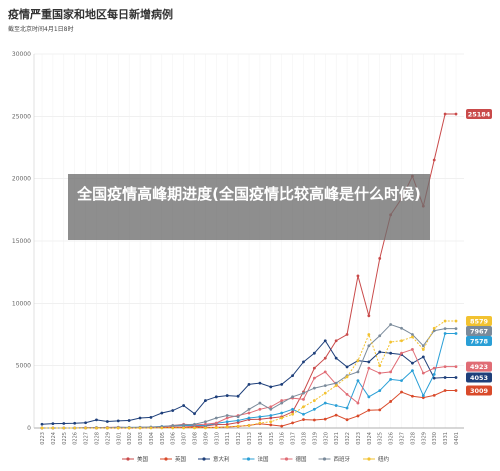  What do you see at coordinates (141, 438) in the screenshot?
I see `x-tick-label: 0303` at bounding box center [141, 438].